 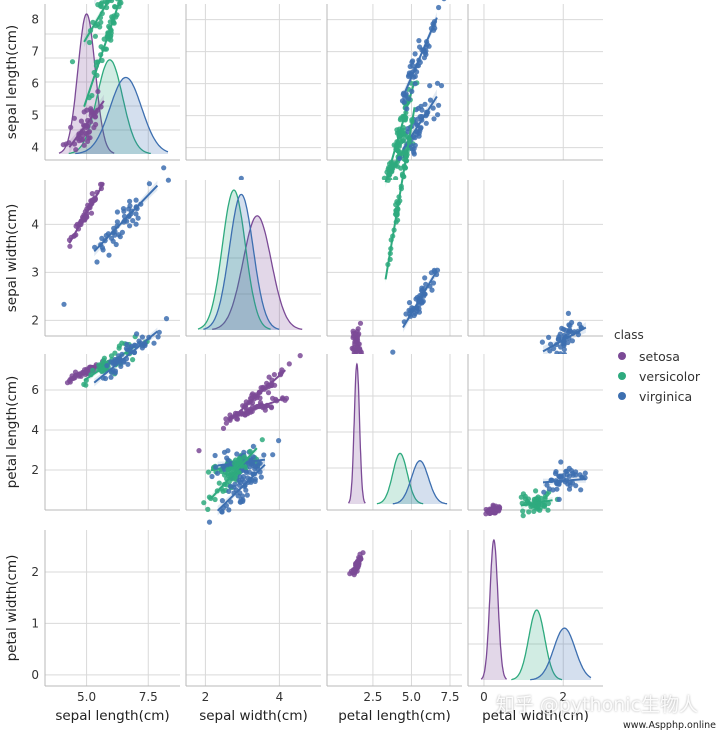 I want to click on legend-marker-virginica, so click(x=622, y=396).